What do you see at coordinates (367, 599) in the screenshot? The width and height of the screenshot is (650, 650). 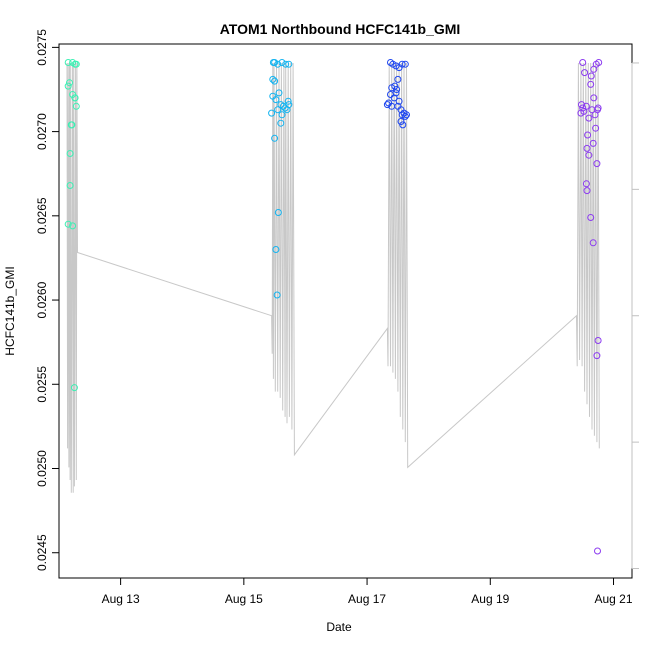 I see `x-tick-label: Aug 17` at bounding box center [367, 599].